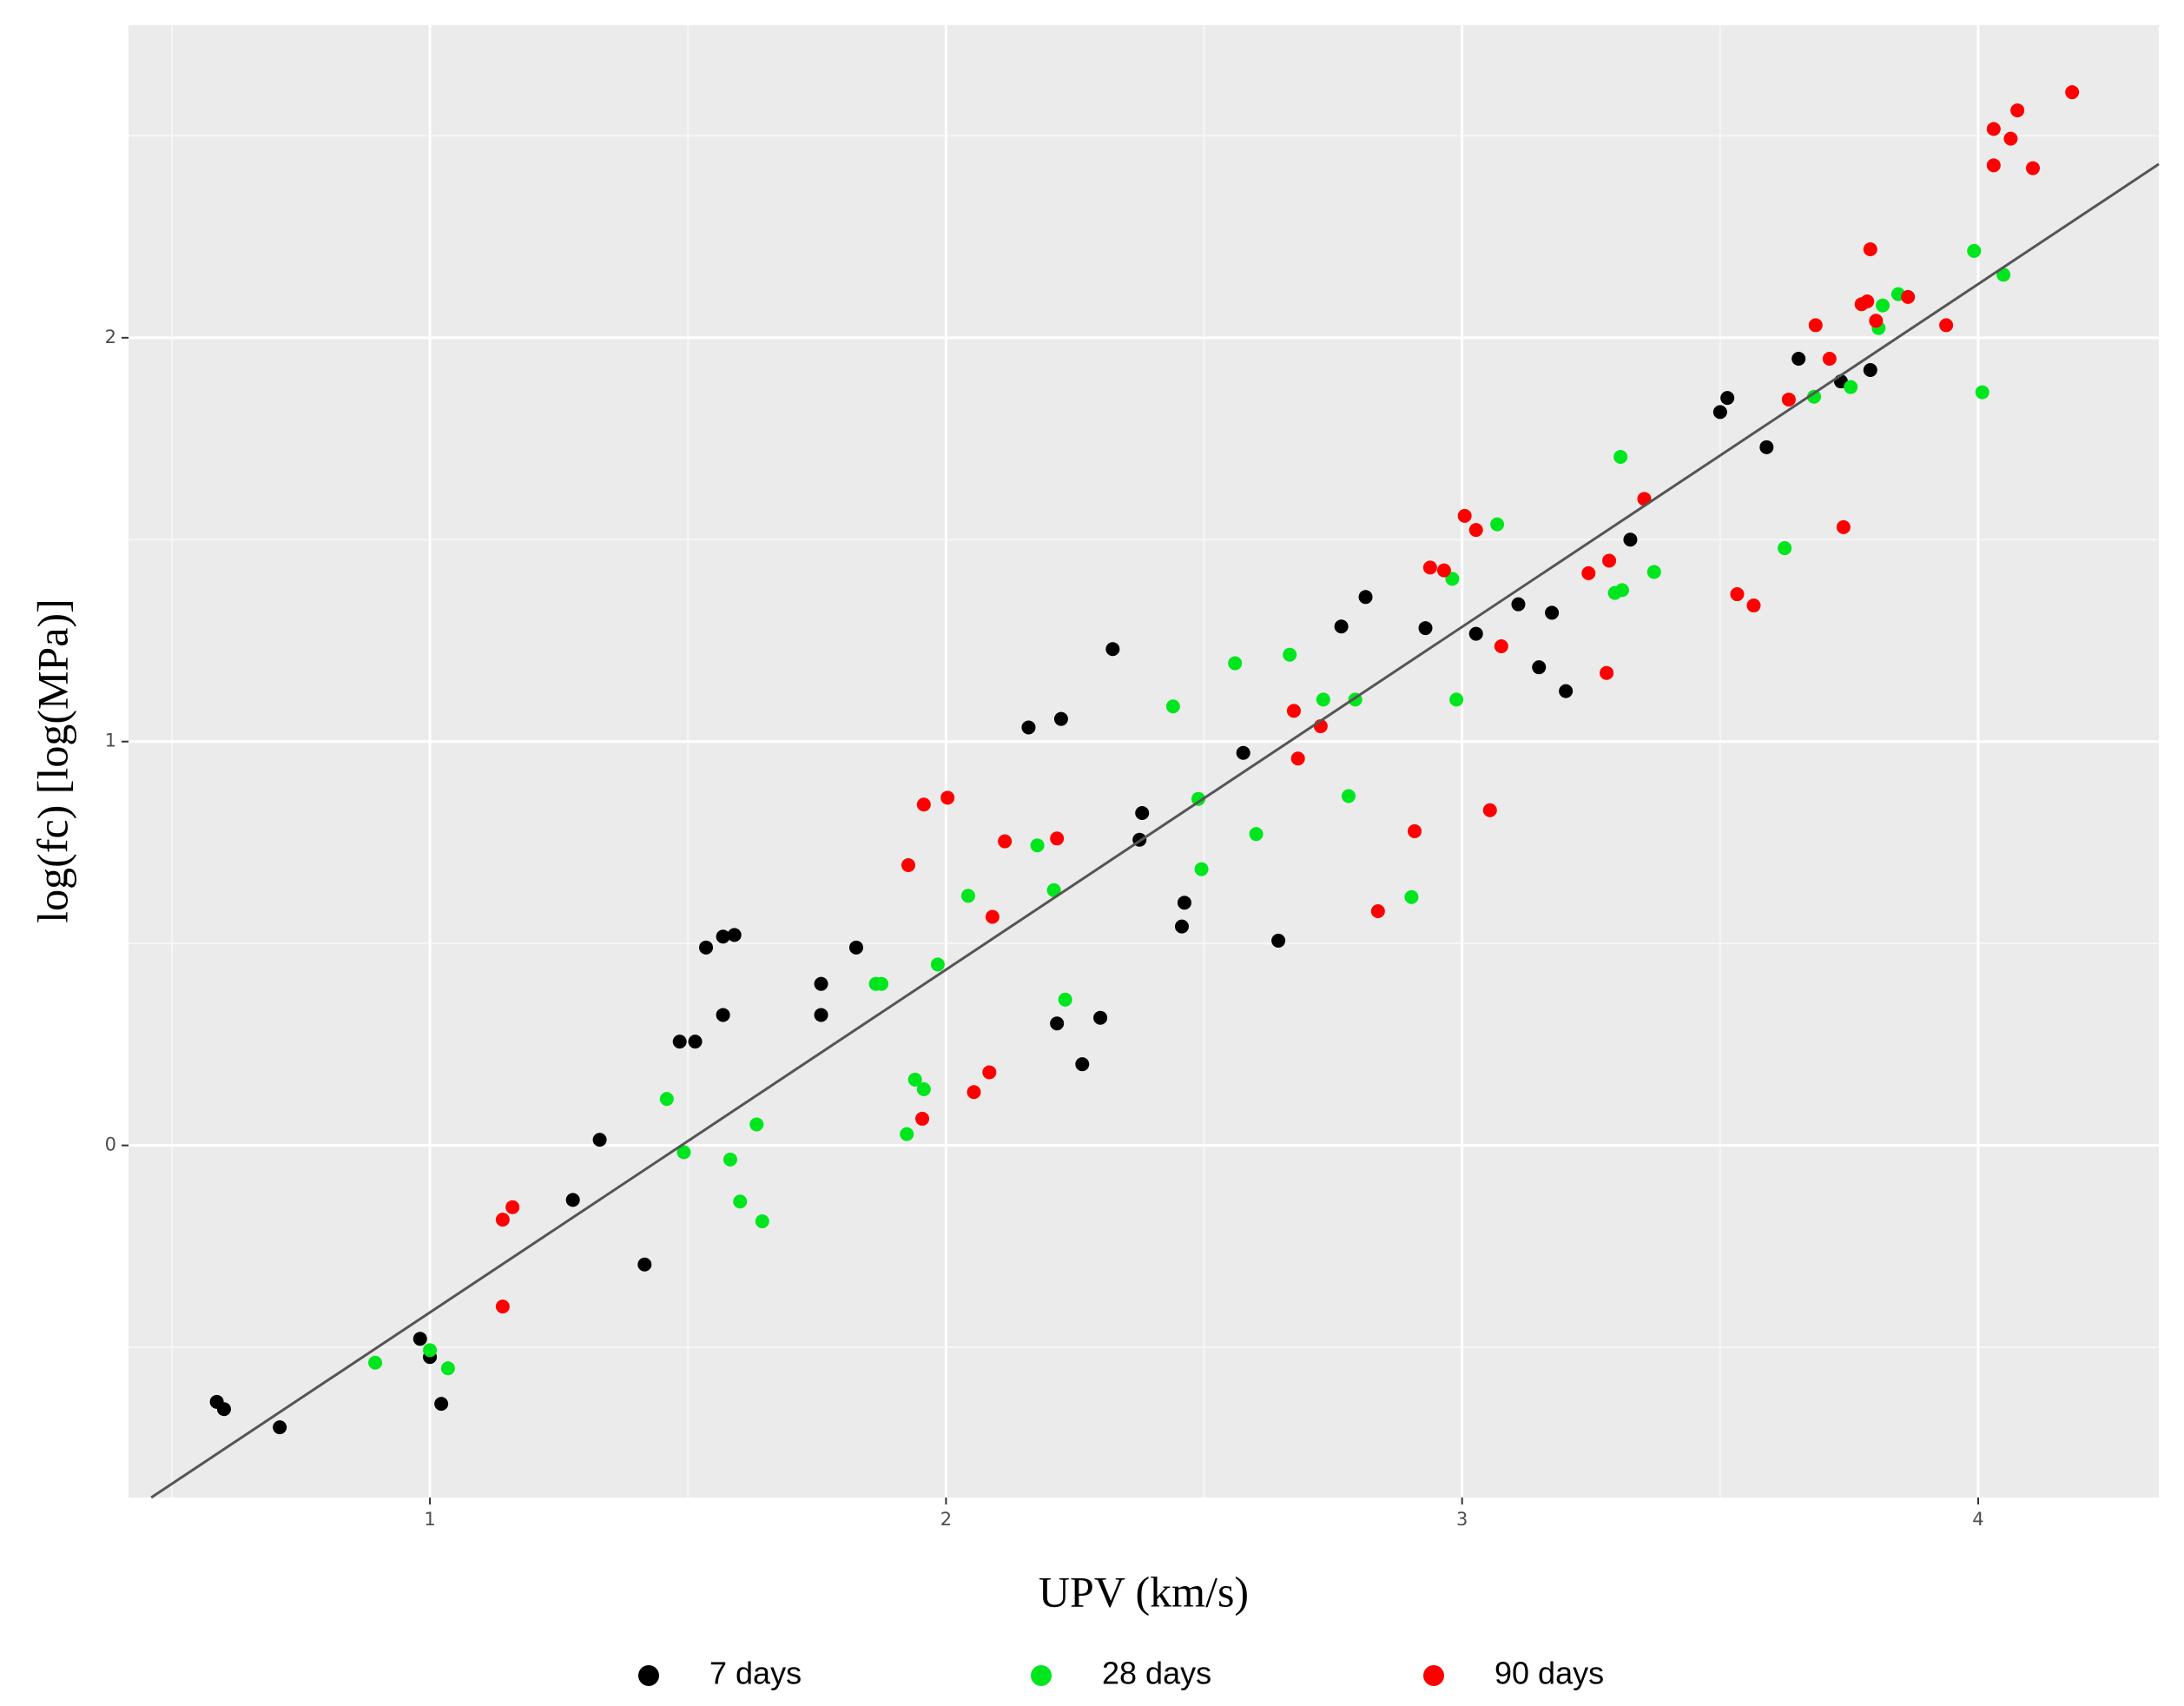  I want to click on x-axis-title: UPV (km/s), so click(1144, 1591).